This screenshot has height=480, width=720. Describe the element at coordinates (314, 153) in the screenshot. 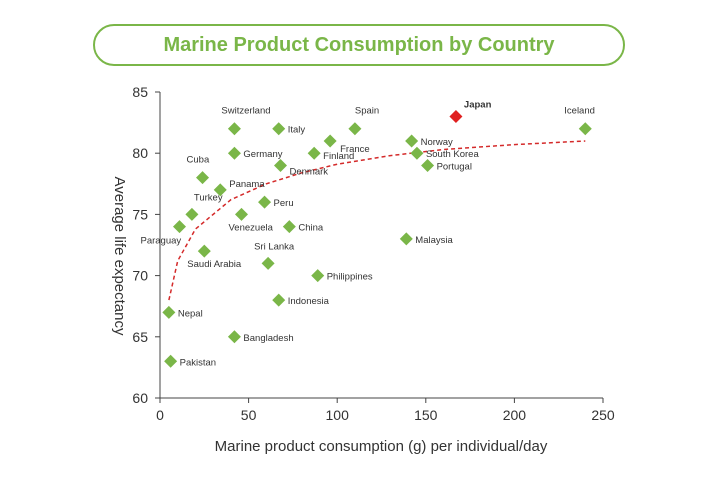

I see `point-finland` at that location.